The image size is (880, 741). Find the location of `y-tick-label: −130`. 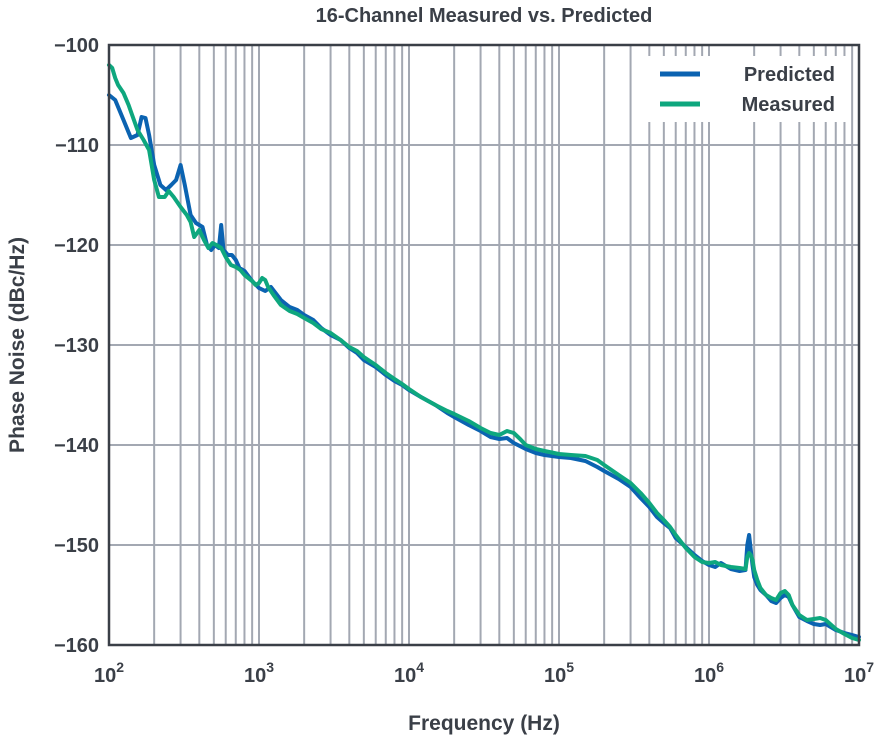

y-tick-label: −130 is located at coordinates (76, 346).